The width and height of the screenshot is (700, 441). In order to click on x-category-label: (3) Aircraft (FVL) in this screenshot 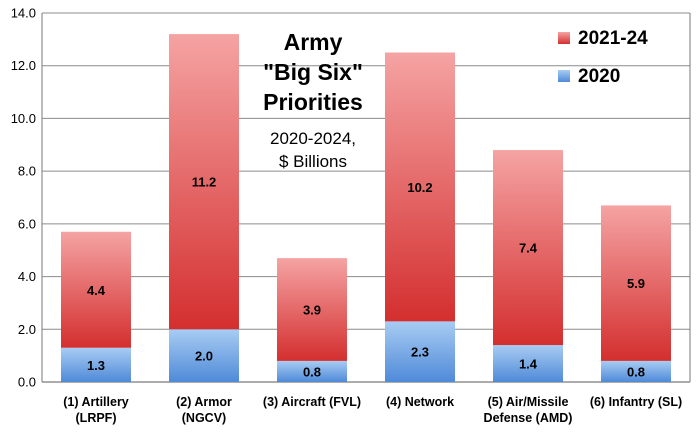, I will do `click(312, 402)`.